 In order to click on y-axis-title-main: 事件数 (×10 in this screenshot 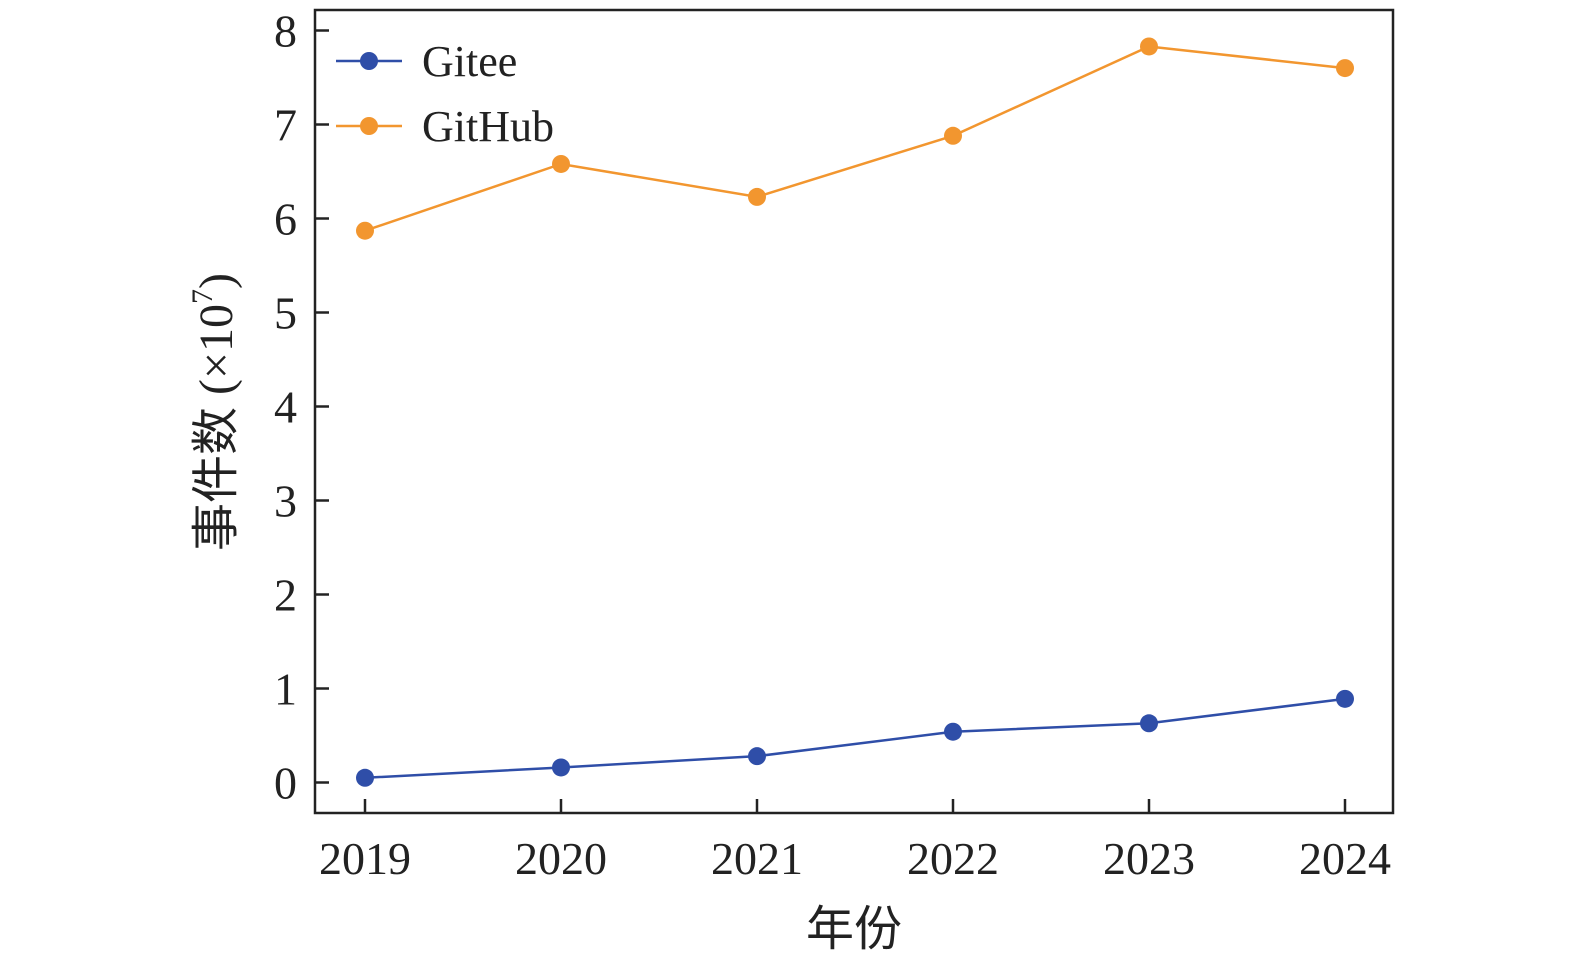, I will do `click(216, 427)`.